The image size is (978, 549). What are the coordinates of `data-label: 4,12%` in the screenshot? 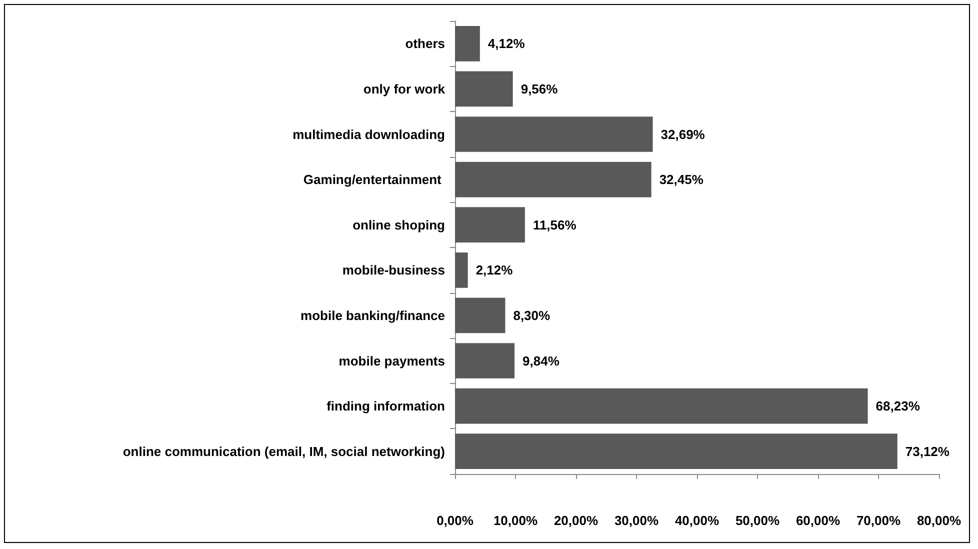 It's located at (507, 44).